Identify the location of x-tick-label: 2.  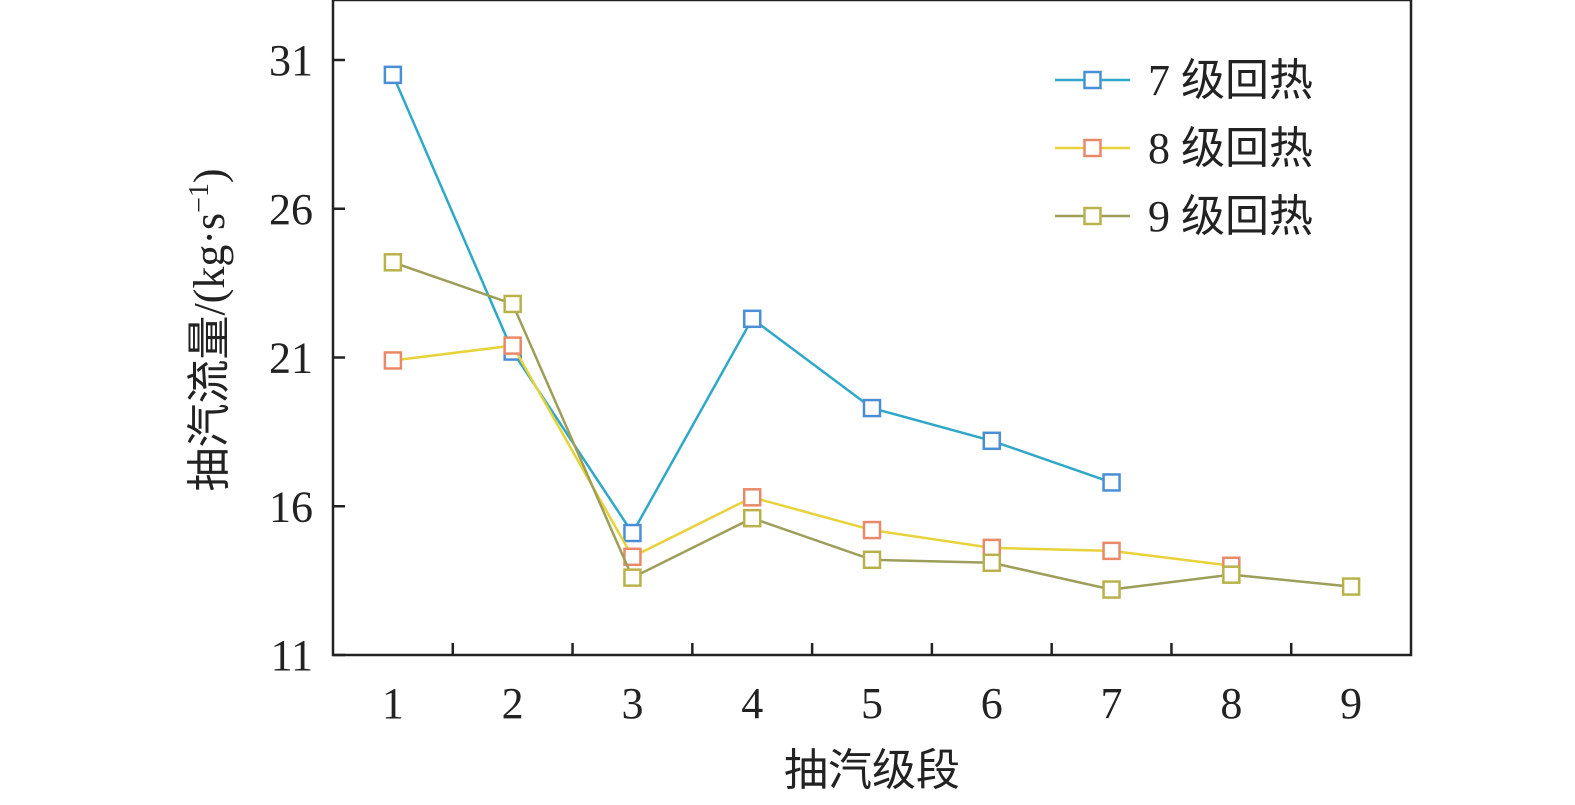
(513, 703).